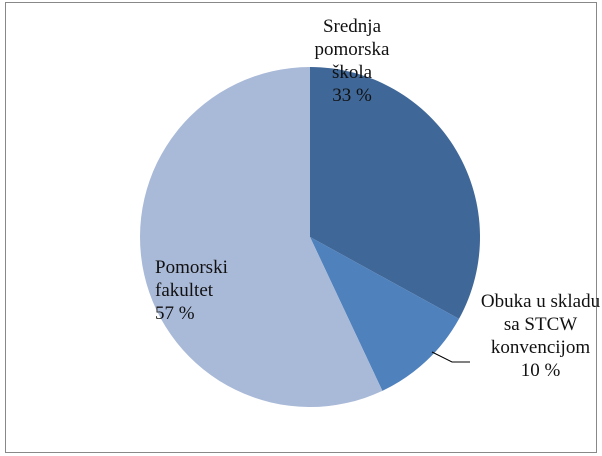  I want to click on slice-label: Pomorski fakultet 57 %, so click(205, 290).